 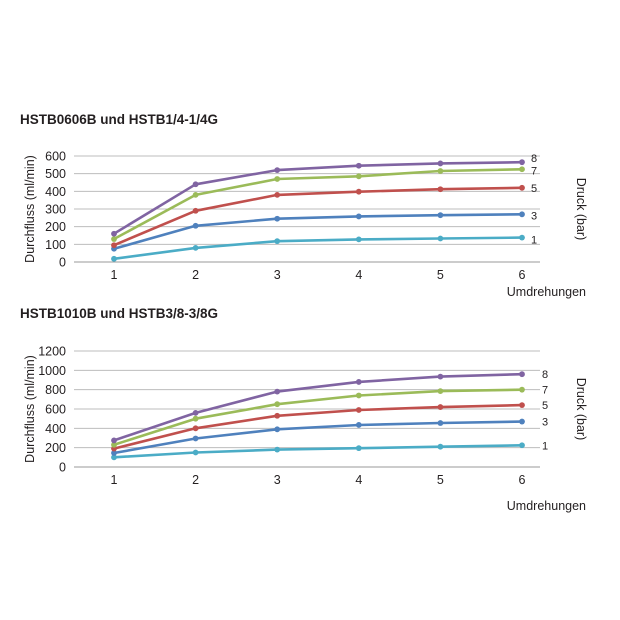 I want to click on chart-2-xtick-label: 3, so click(x=277, y=480).